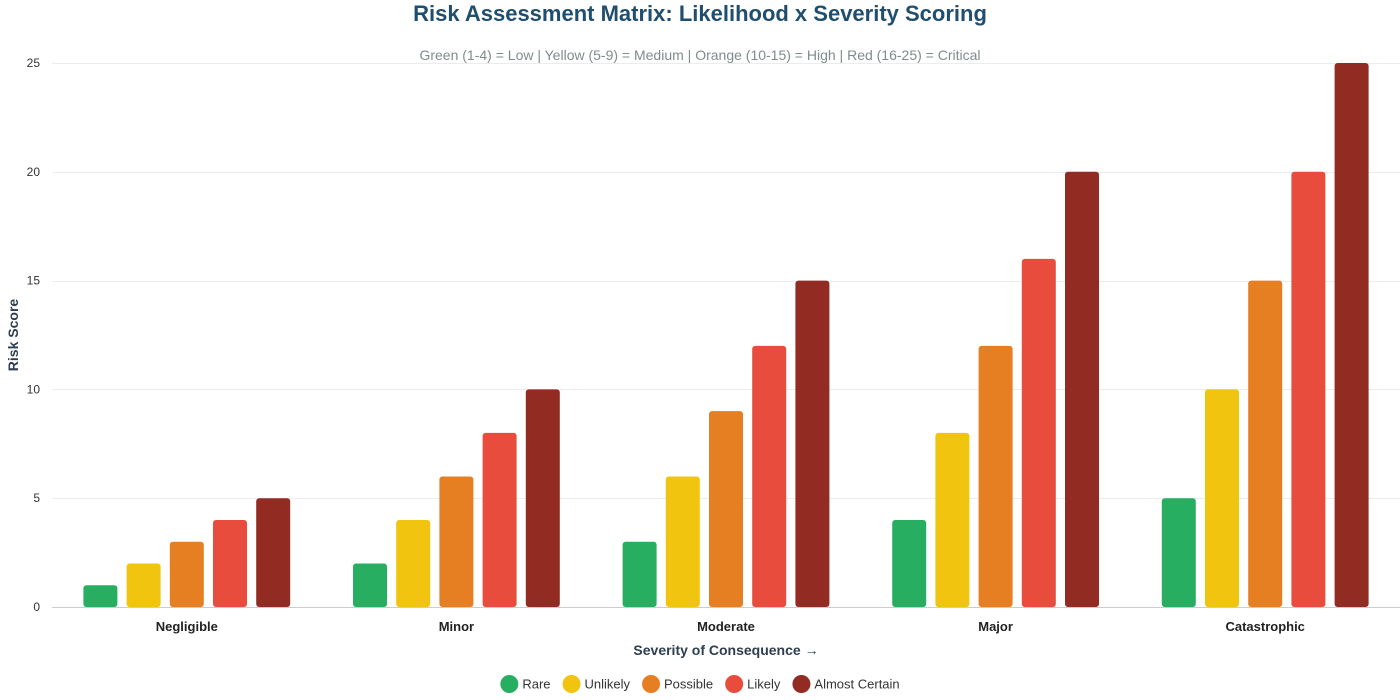 This screenshot has width=1400, height=700. Describe the element at coordinates (100, 596) in the screenshot. I see `bar-rare-negligible` at that location.